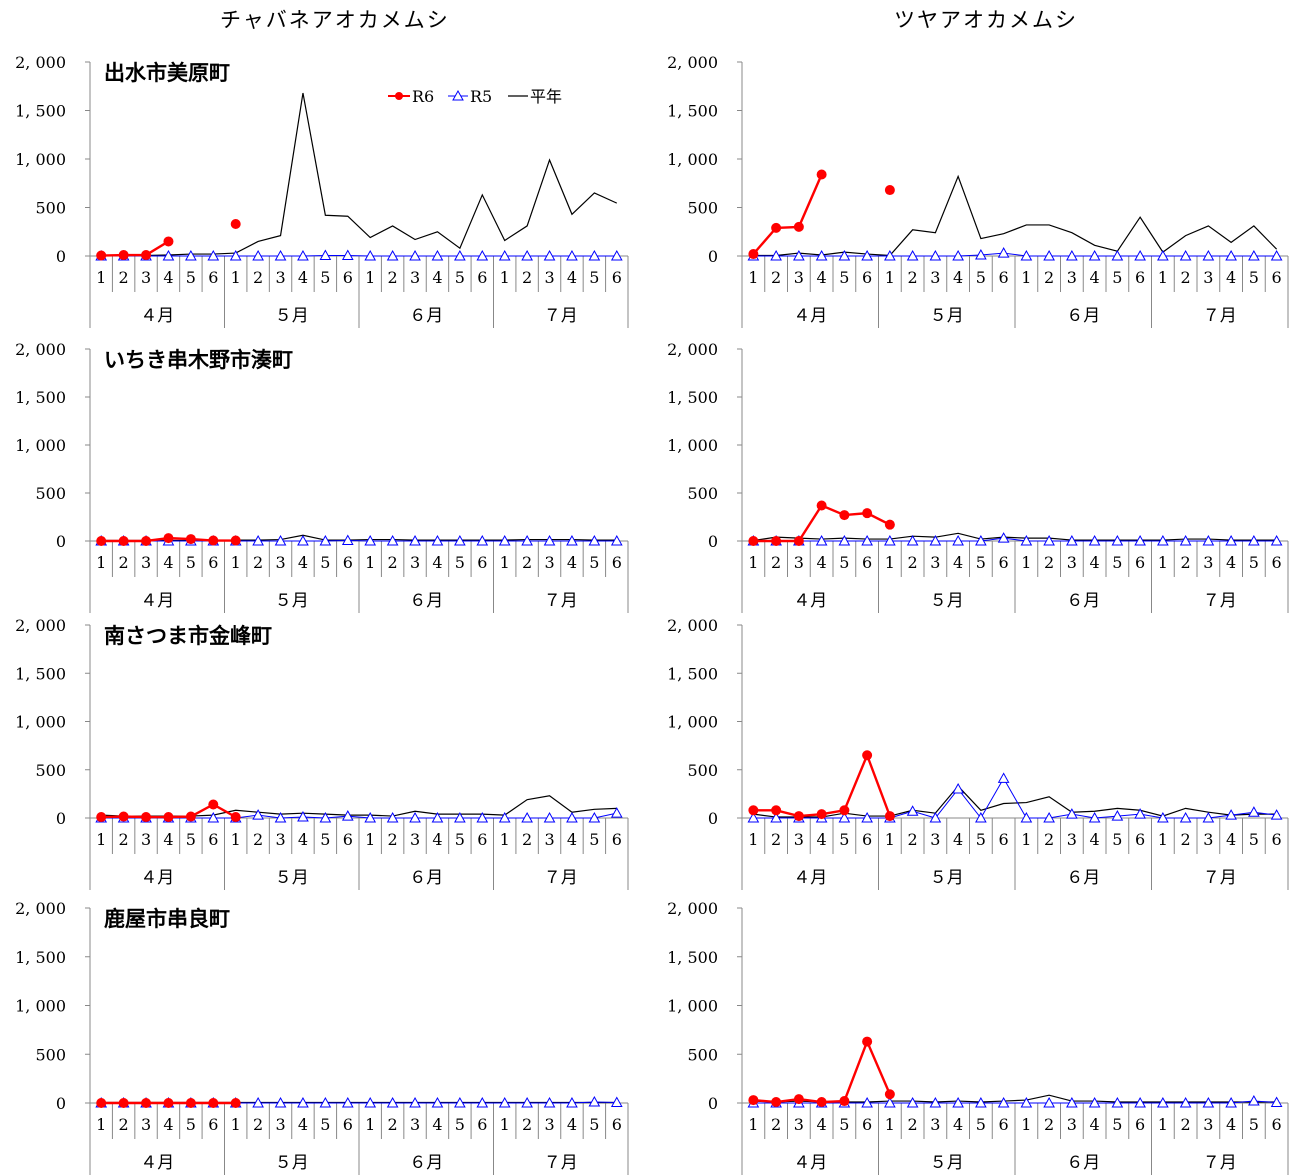 This screenshot has width=1296, height=1175. I want to click on location-title: 出水市美原町, so click(167, 72).